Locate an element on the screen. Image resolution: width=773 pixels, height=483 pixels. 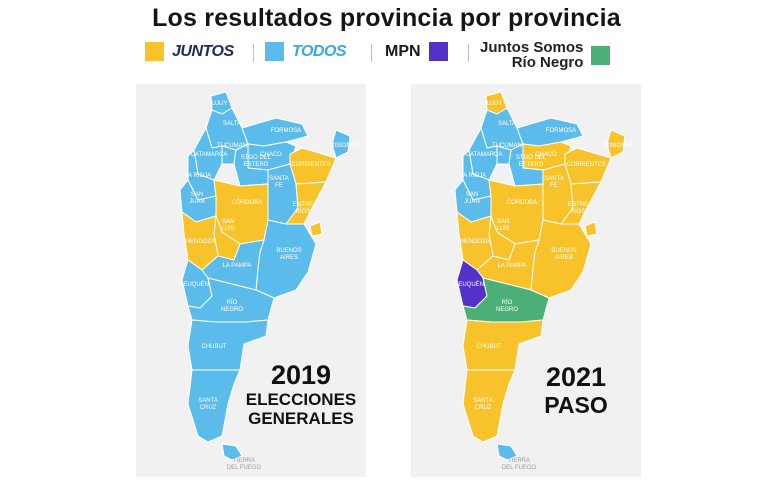
legend: JUNTOS TODOS MPN Juntos Somos Río Negro is located at coordinates (386, 56).